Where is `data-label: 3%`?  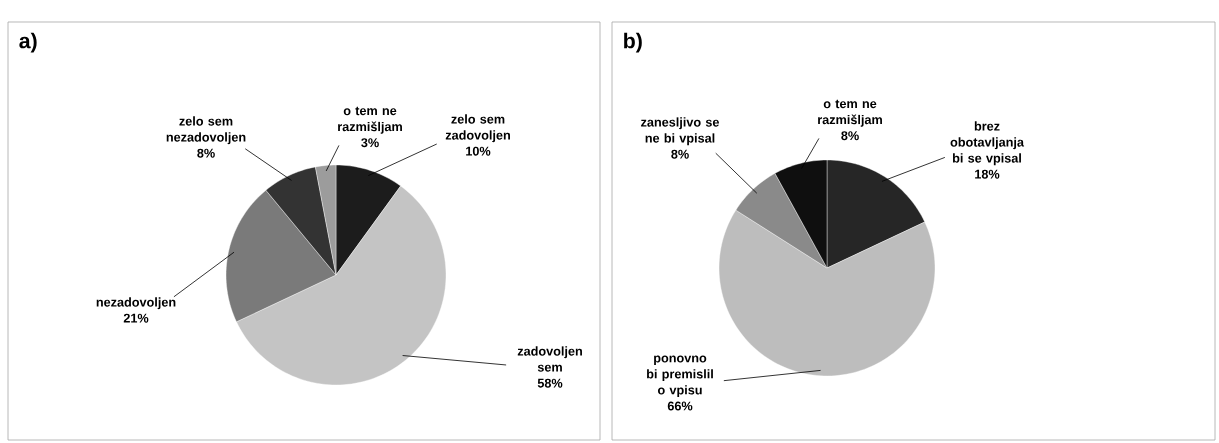 data-label: 3% is located at coordinates (370, 143).